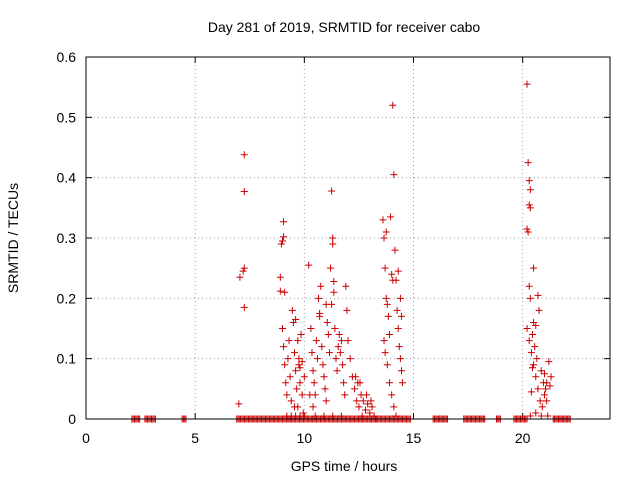 The image size is (640, 480). What do you see at coordinates (195, 438) in the screenshot?
I see `x-tick-label: 5` at bounding box center [195, 438].